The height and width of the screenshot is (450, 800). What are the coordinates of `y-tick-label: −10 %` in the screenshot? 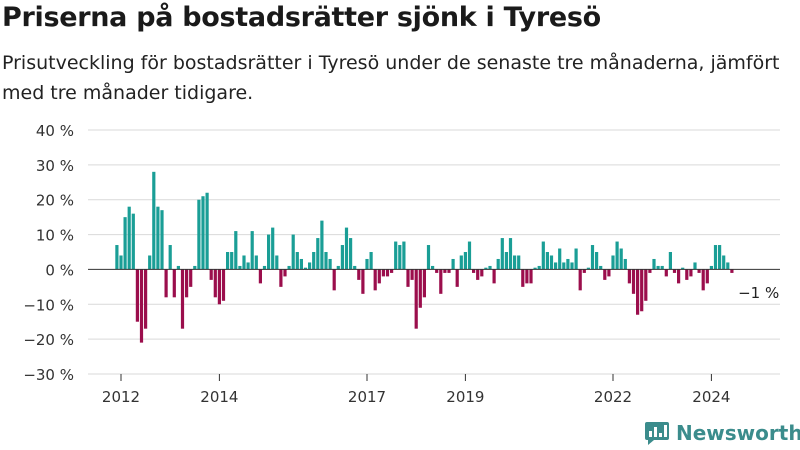 It's located at (48, 305).